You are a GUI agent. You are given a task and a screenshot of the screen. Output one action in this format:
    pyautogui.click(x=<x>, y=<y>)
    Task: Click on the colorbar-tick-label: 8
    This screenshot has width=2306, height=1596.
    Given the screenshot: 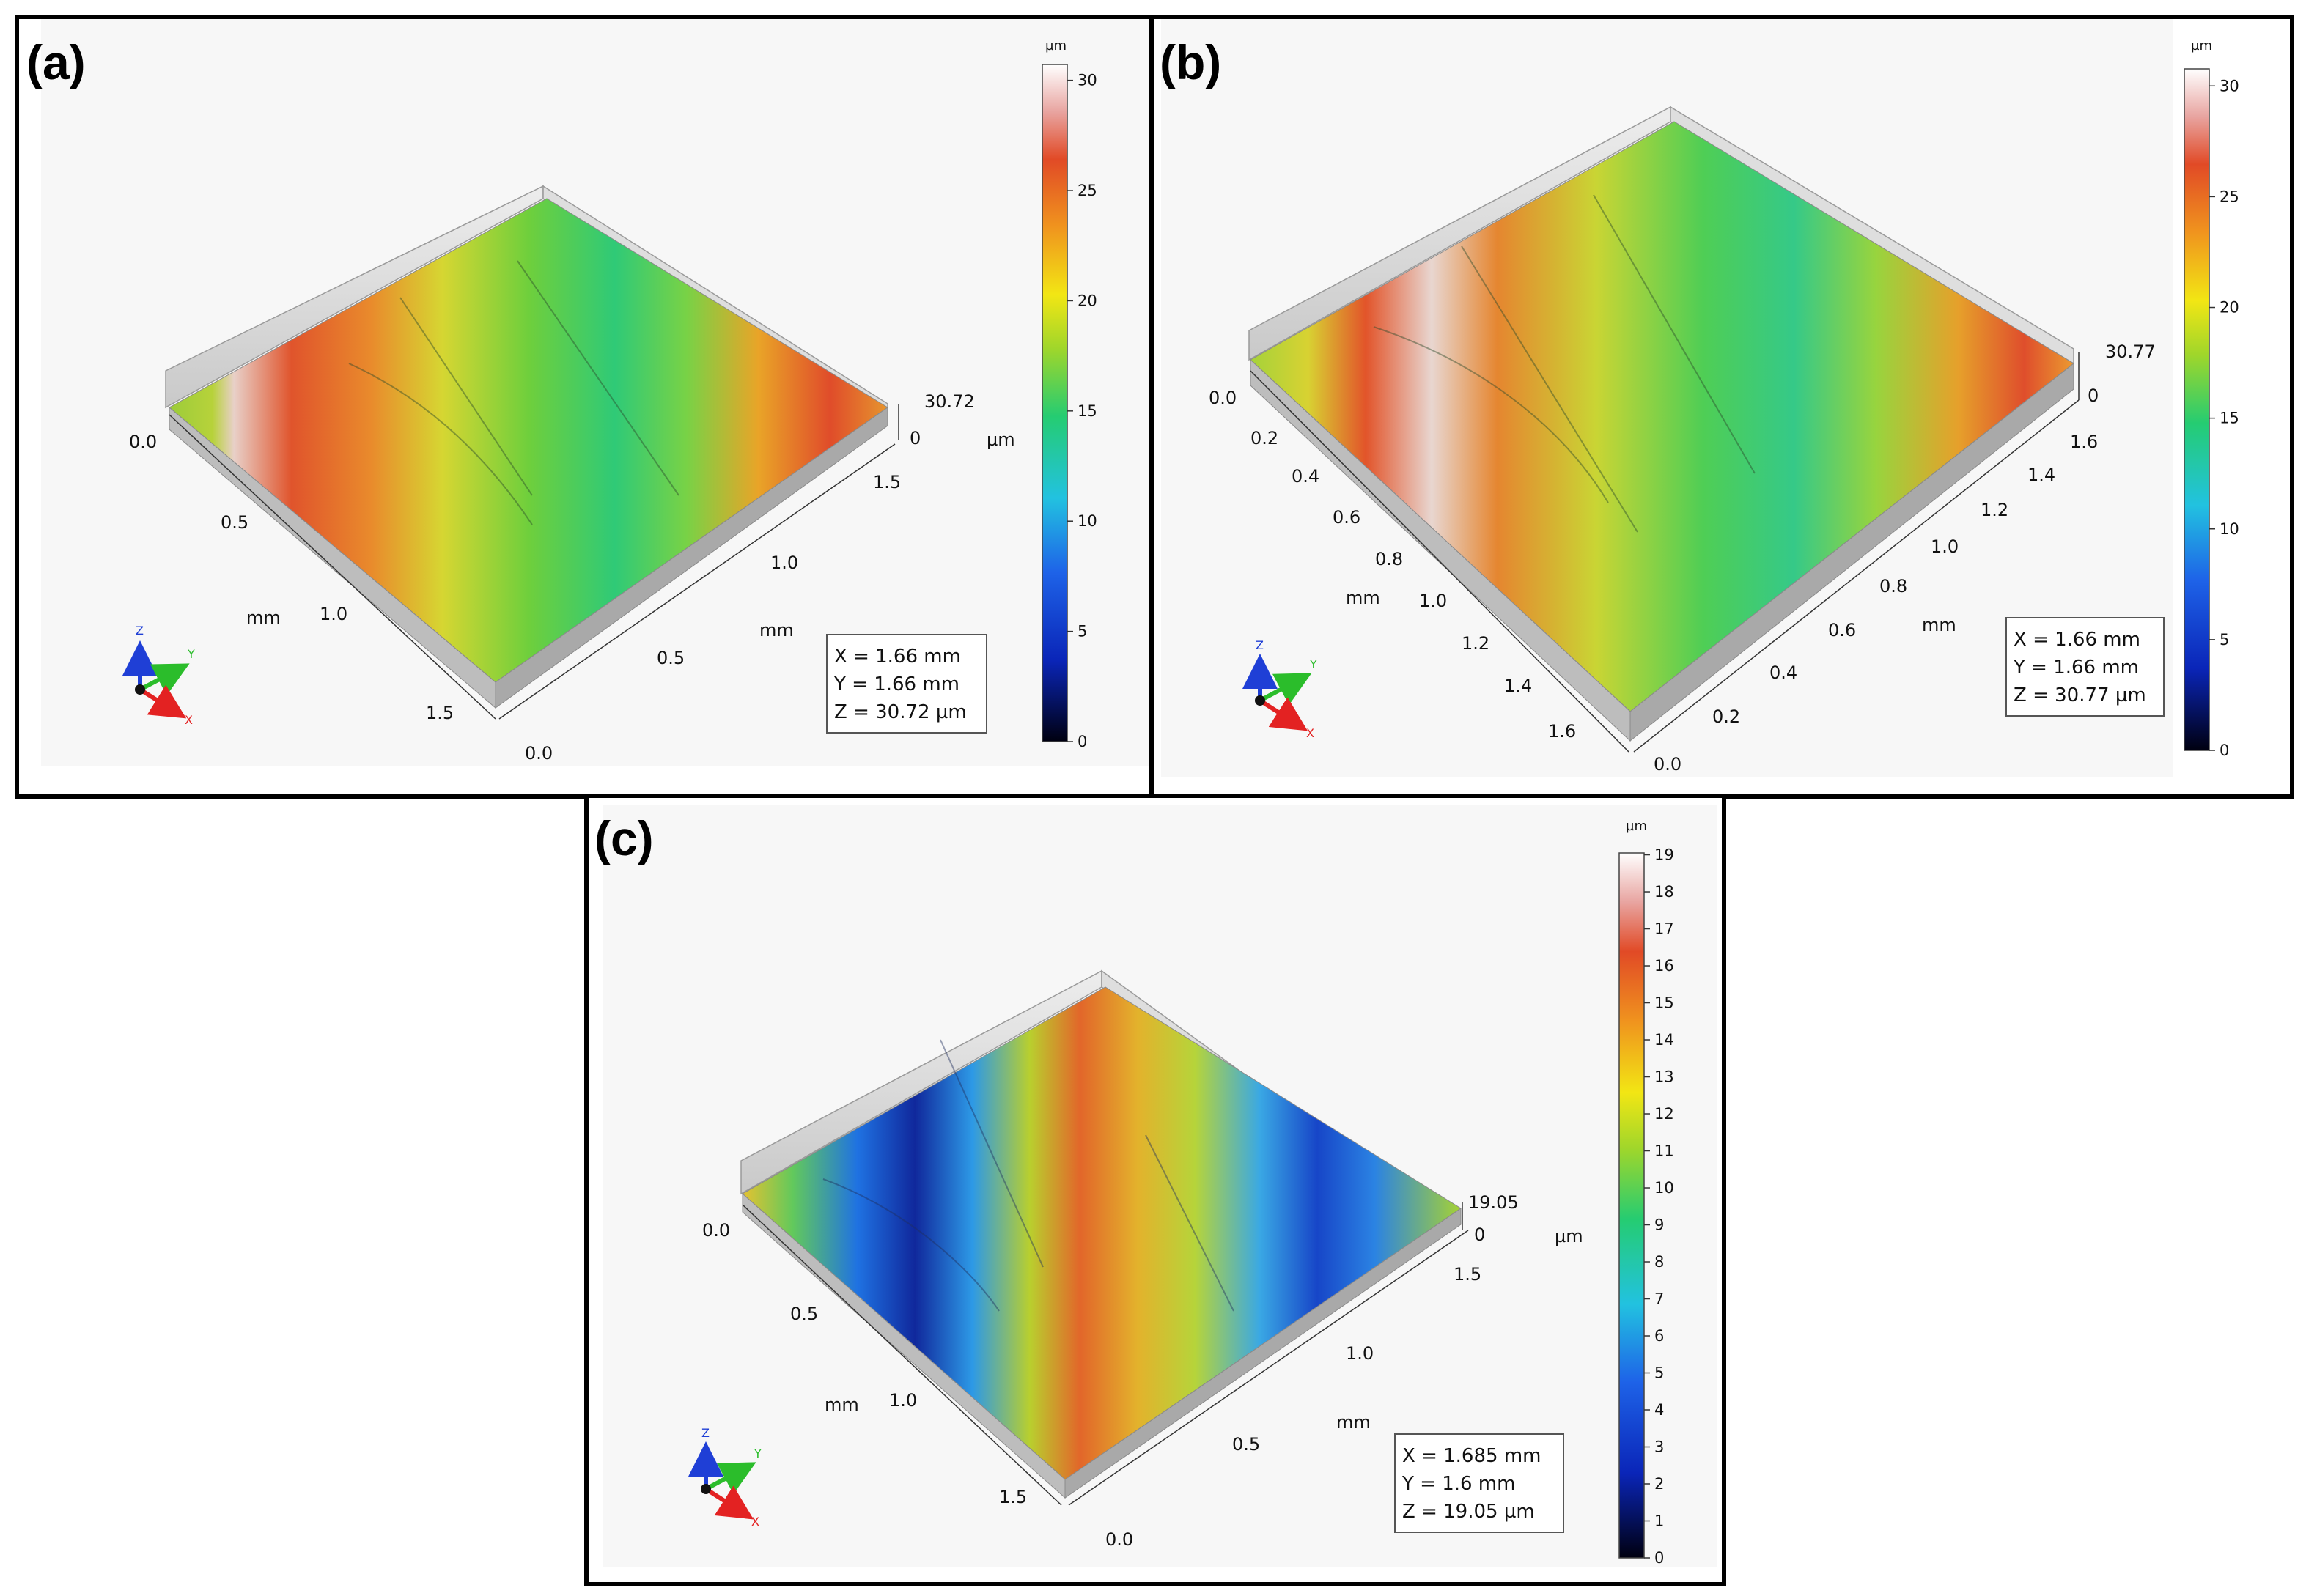 What is the action you would take?
    pyautogui.click(x=1659, y=1262)
    